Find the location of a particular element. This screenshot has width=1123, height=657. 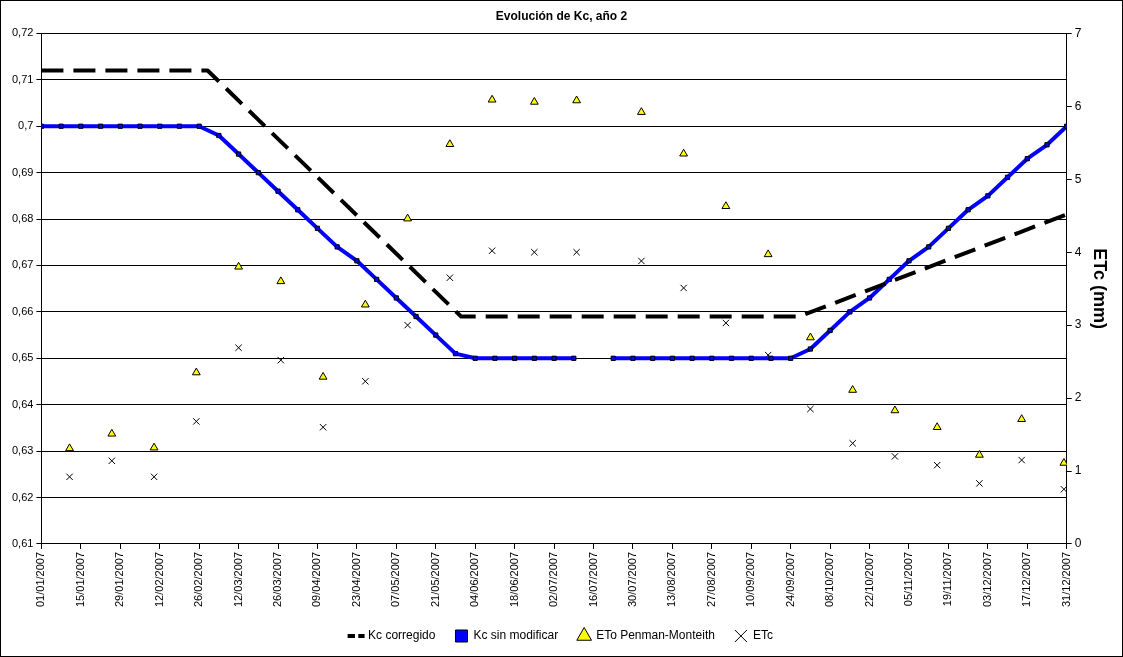

y2-tick-label: 0 is located at coordinates (1078, 543).